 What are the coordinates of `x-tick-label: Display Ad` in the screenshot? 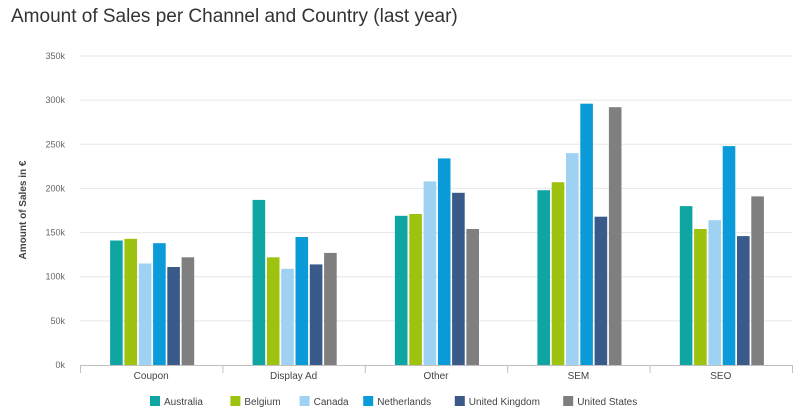 It's located at (293, 376).